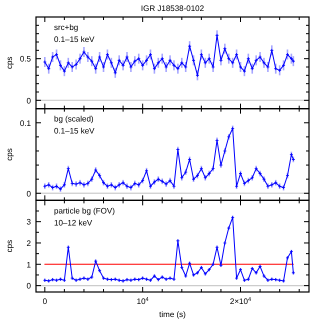 This screenshot has width=327, height=327. Describe the element at coordinates (26, 123) in the screenshot. I see `y-tick-label: 0.1` at that location.